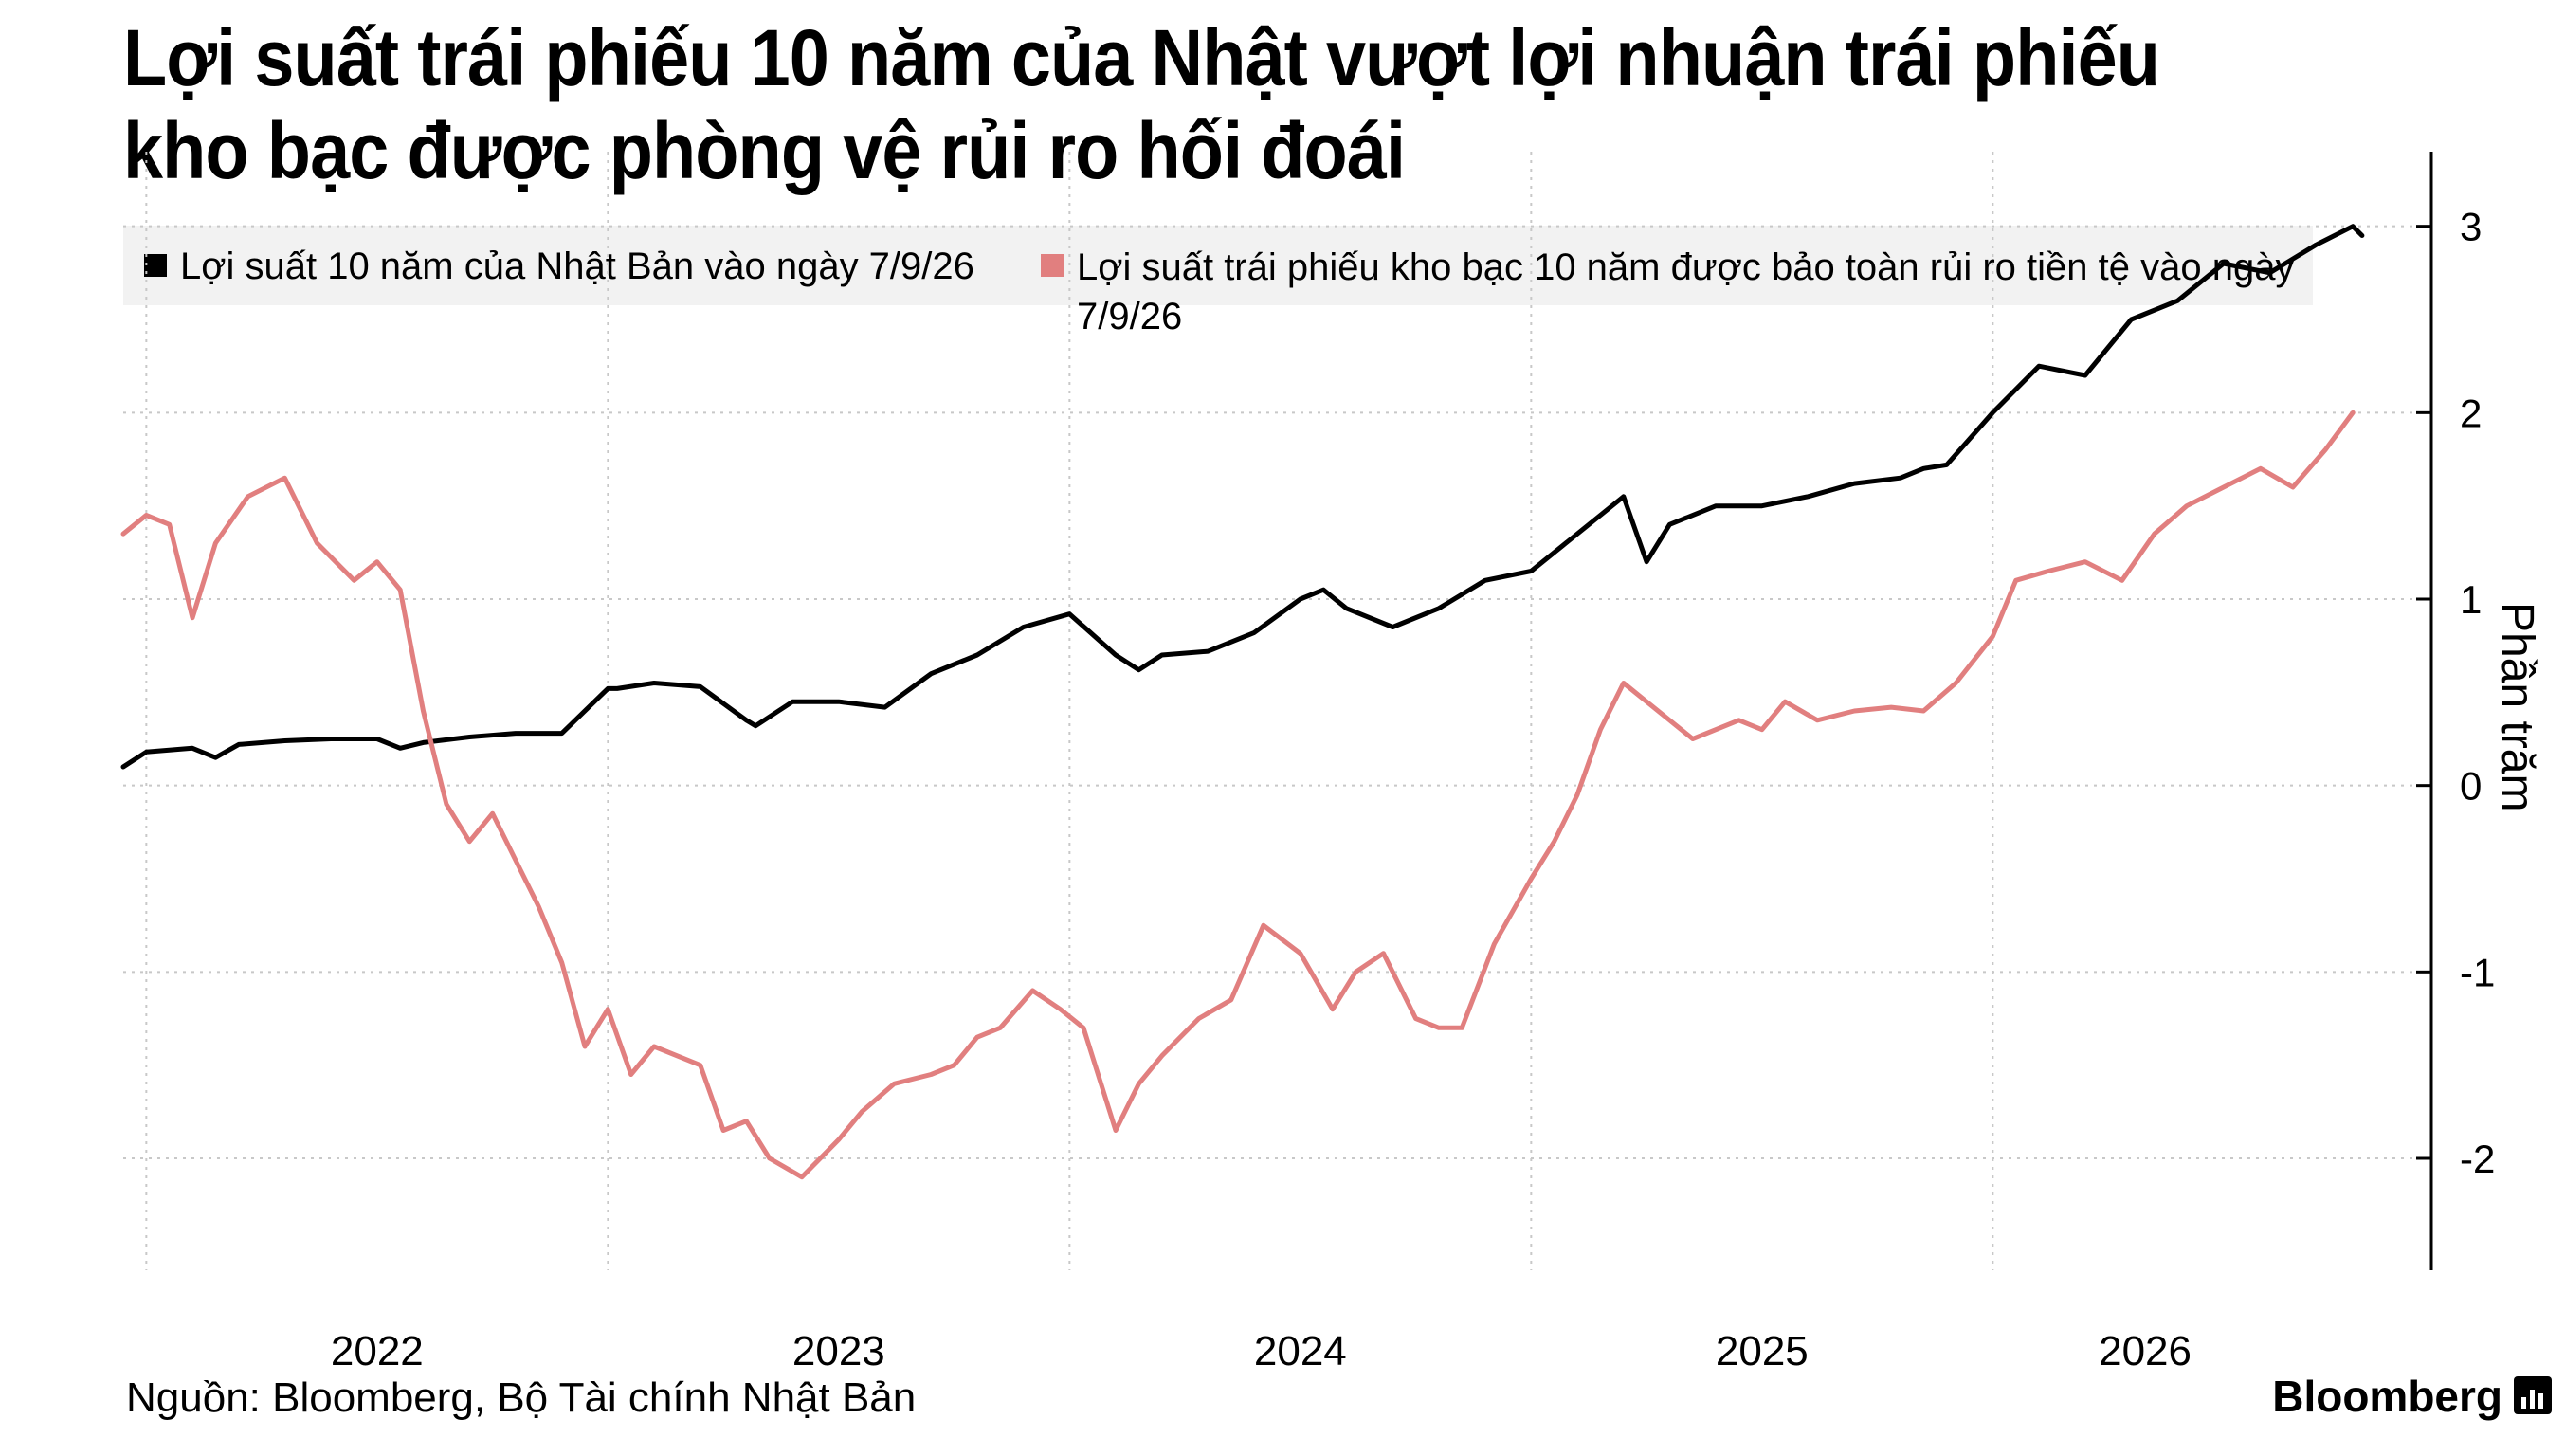  I want to click on x-tick-label-2: 2024, so click(1301, 1351).